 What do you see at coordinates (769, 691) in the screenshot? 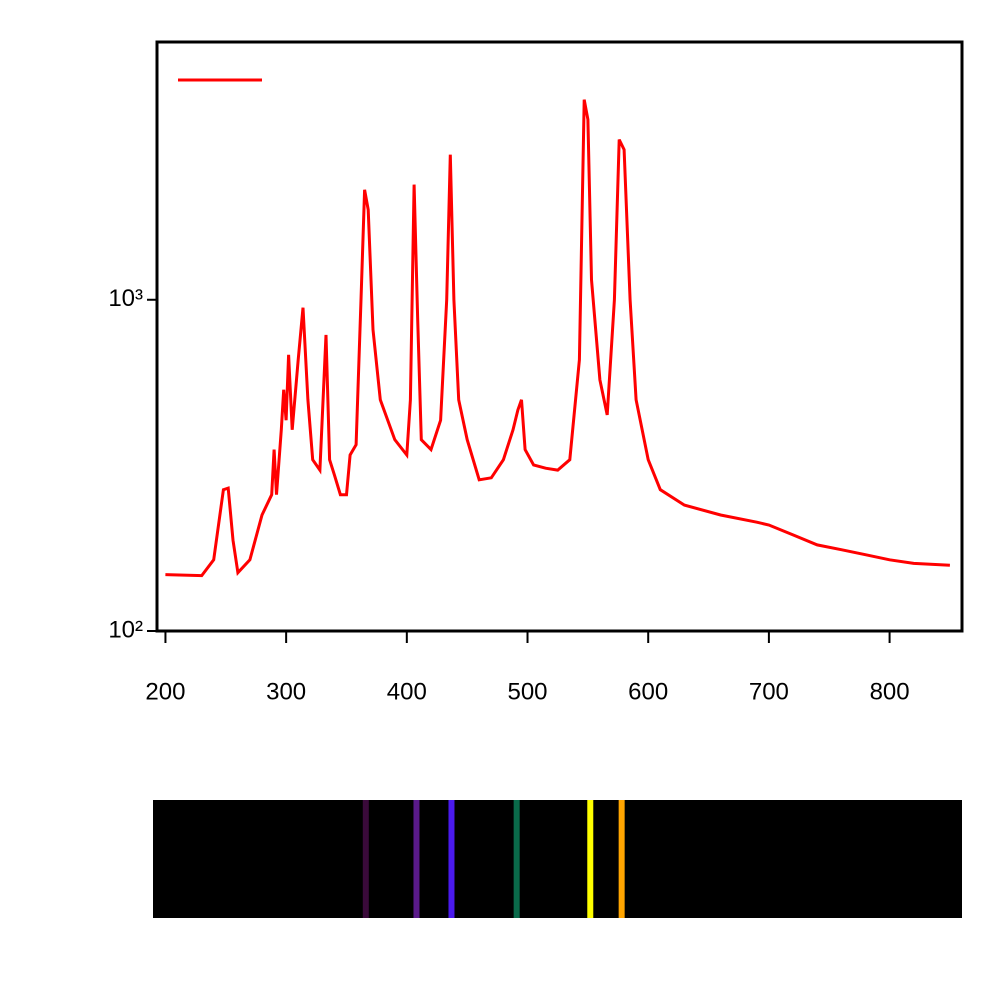
I see `x-tick-label: 700` at bounding box center [769, 691].